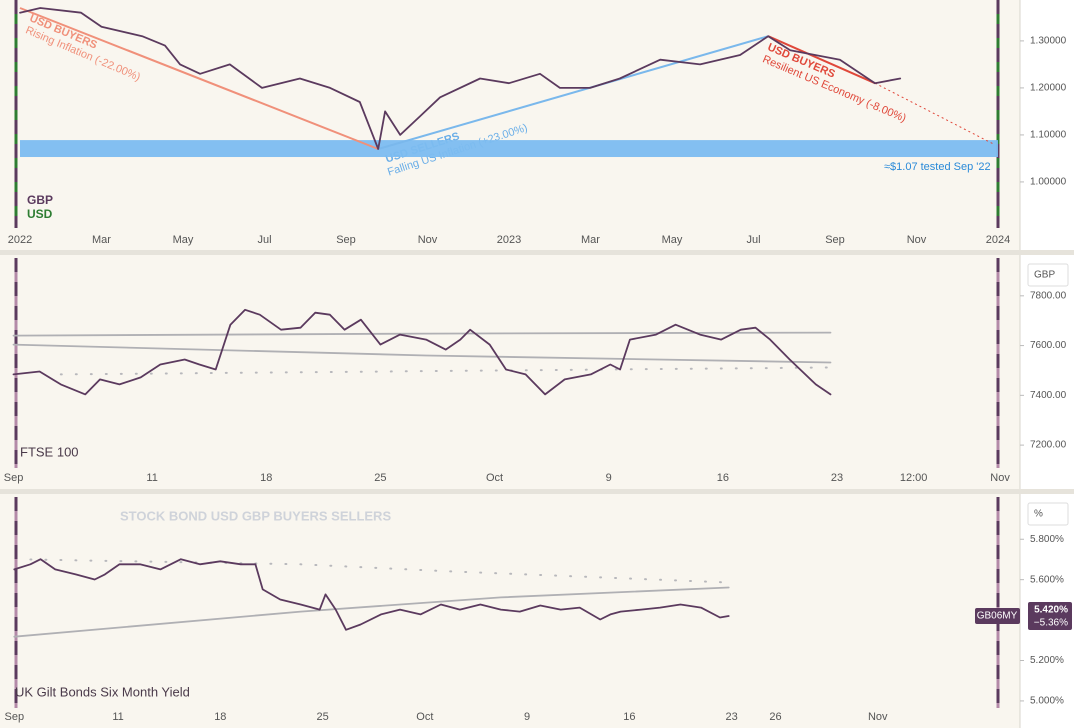 The image size is (1074, 728). I want to click on y-tick-label: 7800.00, so click(1048, 295).